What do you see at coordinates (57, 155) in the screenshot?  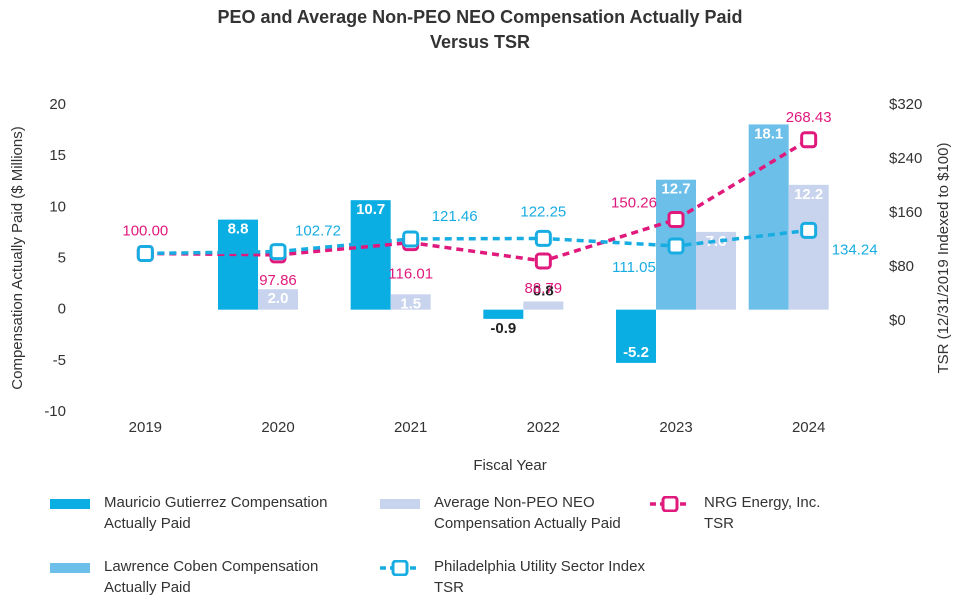 I see `y-tick-label: 15` at bounding box center [57, 155].